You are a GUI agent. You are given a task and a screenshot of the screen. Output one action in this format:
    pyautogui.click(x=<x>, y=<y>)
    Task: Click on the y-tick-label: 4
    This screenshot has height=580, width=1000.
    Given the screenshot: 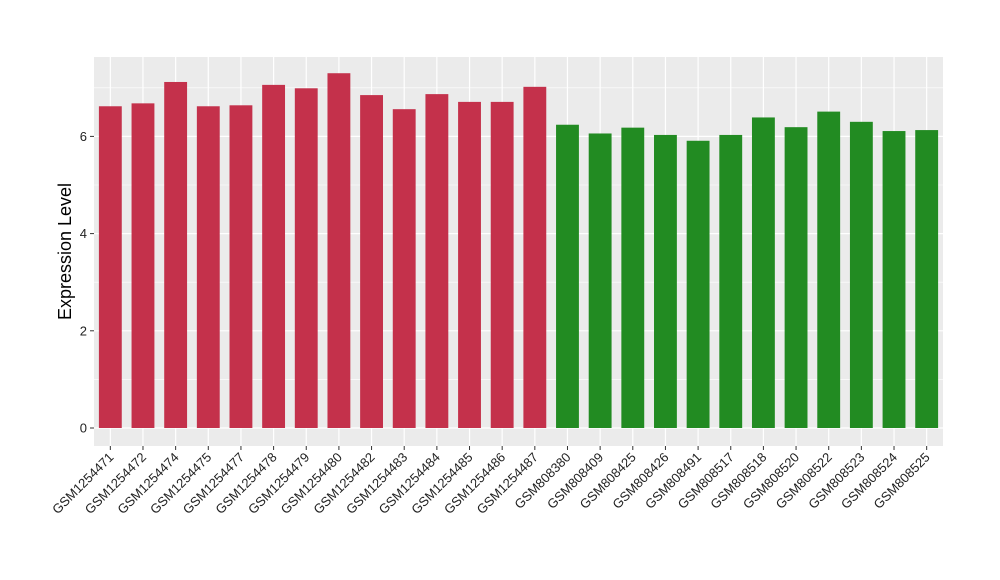 What is the action you would take?
    pyautogui.click(x=83, y=233)
    